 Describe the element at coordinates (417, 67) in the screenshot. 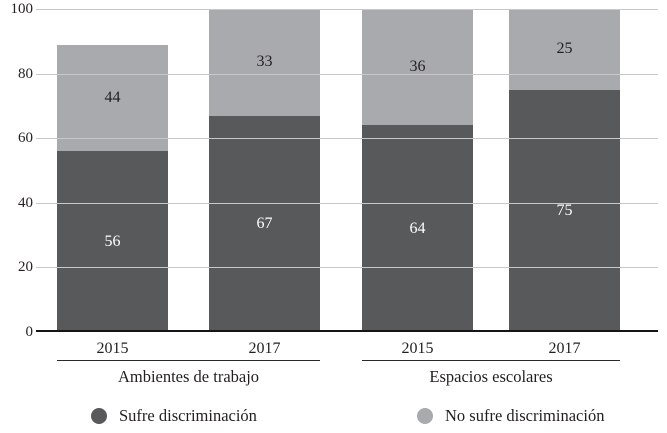

I see `bar-segment-no-sufre-2: 36` at that location.